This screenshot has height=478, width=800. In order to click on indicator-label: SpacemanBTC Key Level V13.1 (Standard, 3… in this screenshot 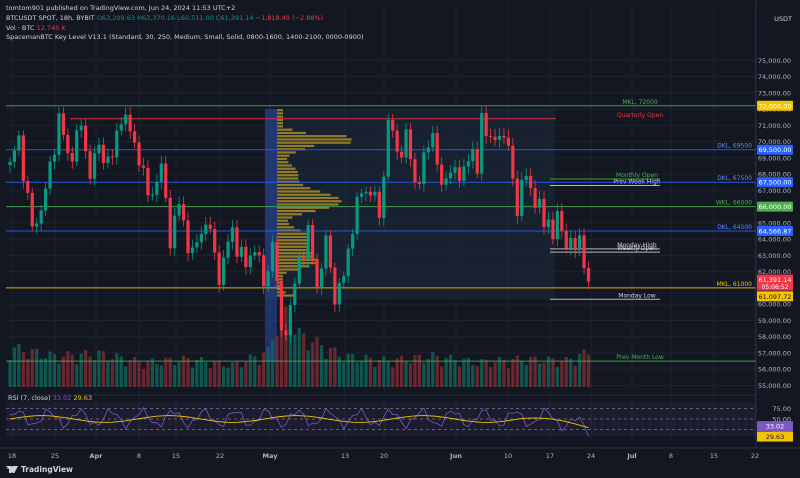, I will do `click(185, 37)`.